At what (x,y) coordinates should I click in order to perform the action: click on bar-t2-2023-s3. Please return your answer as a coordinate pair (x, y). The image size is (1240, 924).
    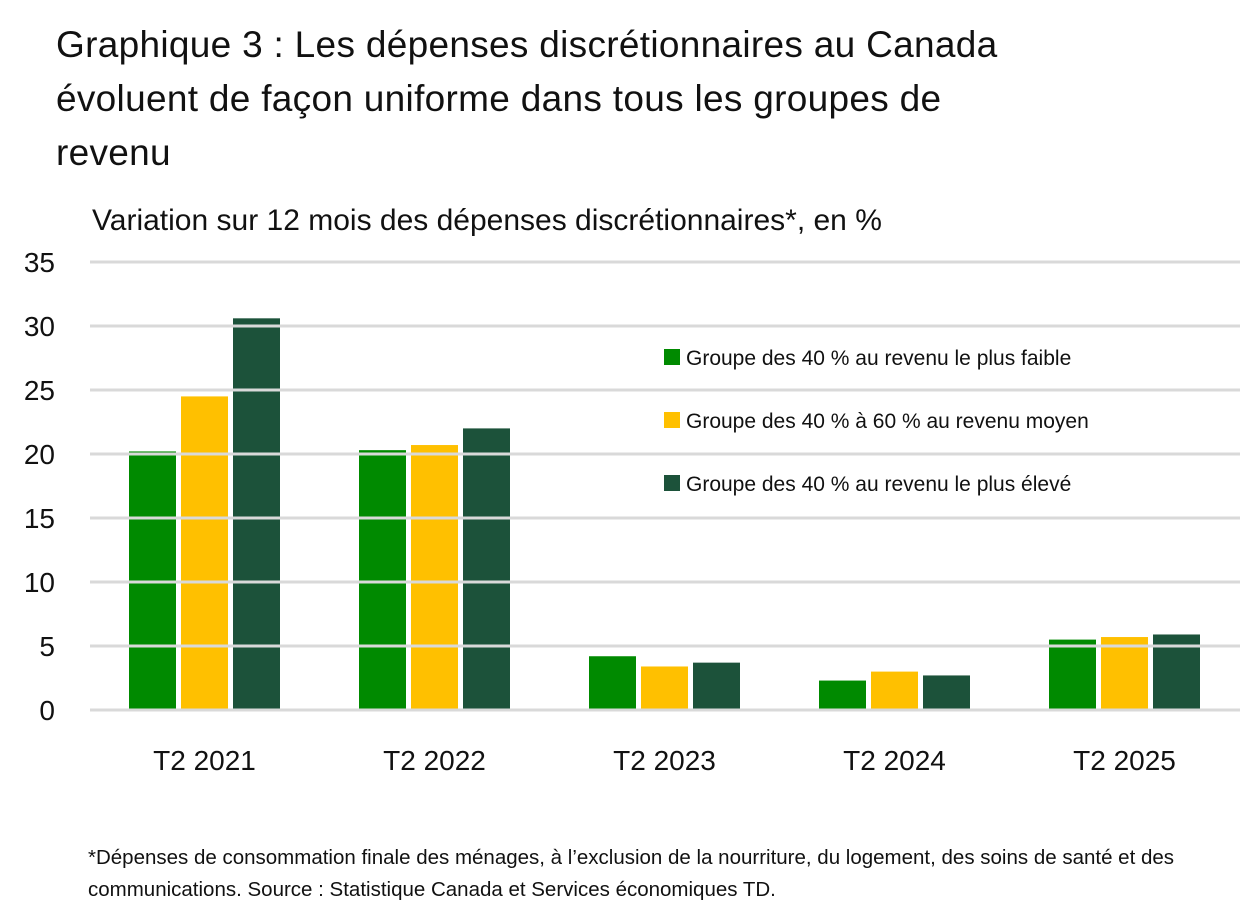
    Looking at the image, I should click on (716, 686).